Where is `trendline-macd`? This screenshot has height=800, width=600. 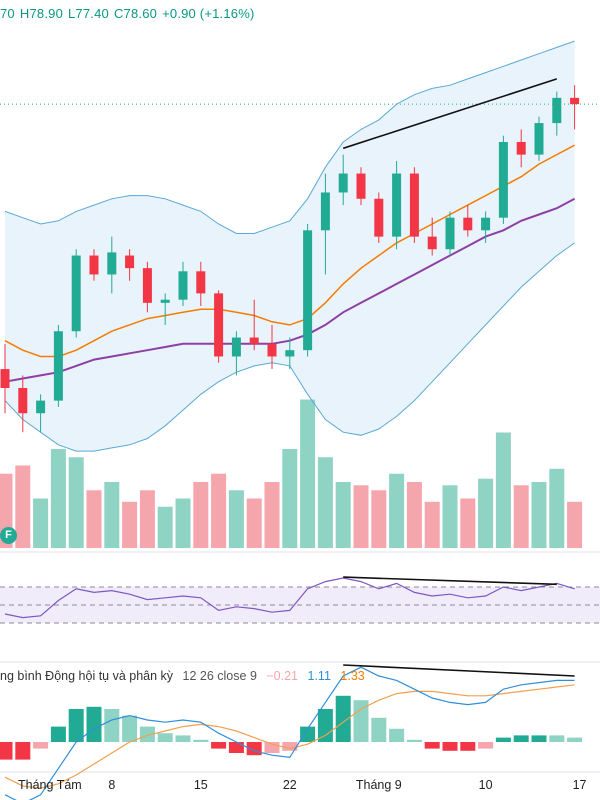 trendline-macd is located at coordinates (459, 670).